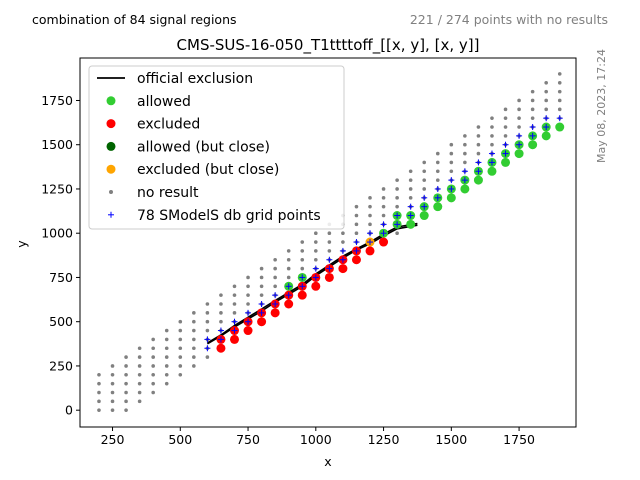 The height and width of the screenshot is (480, 640). What do you see at coordinates (451, 439) in the screenshot?
I see `x-tick-label: 1500` at bounding box center [451, 439].